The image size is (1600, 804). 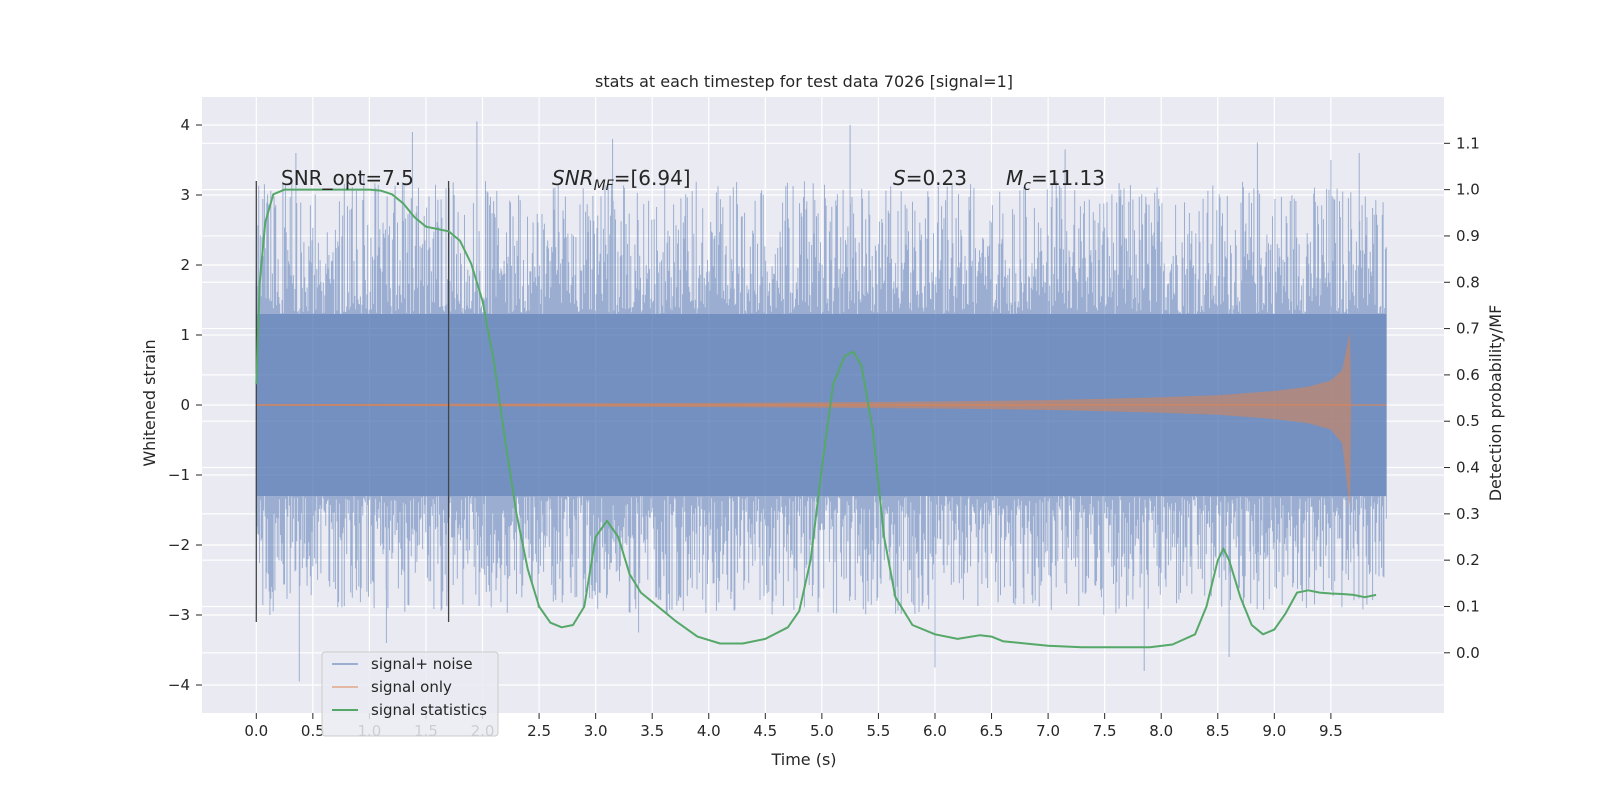 I want to click on x-tick-label: 8.5, so click(x=1218, y=731).